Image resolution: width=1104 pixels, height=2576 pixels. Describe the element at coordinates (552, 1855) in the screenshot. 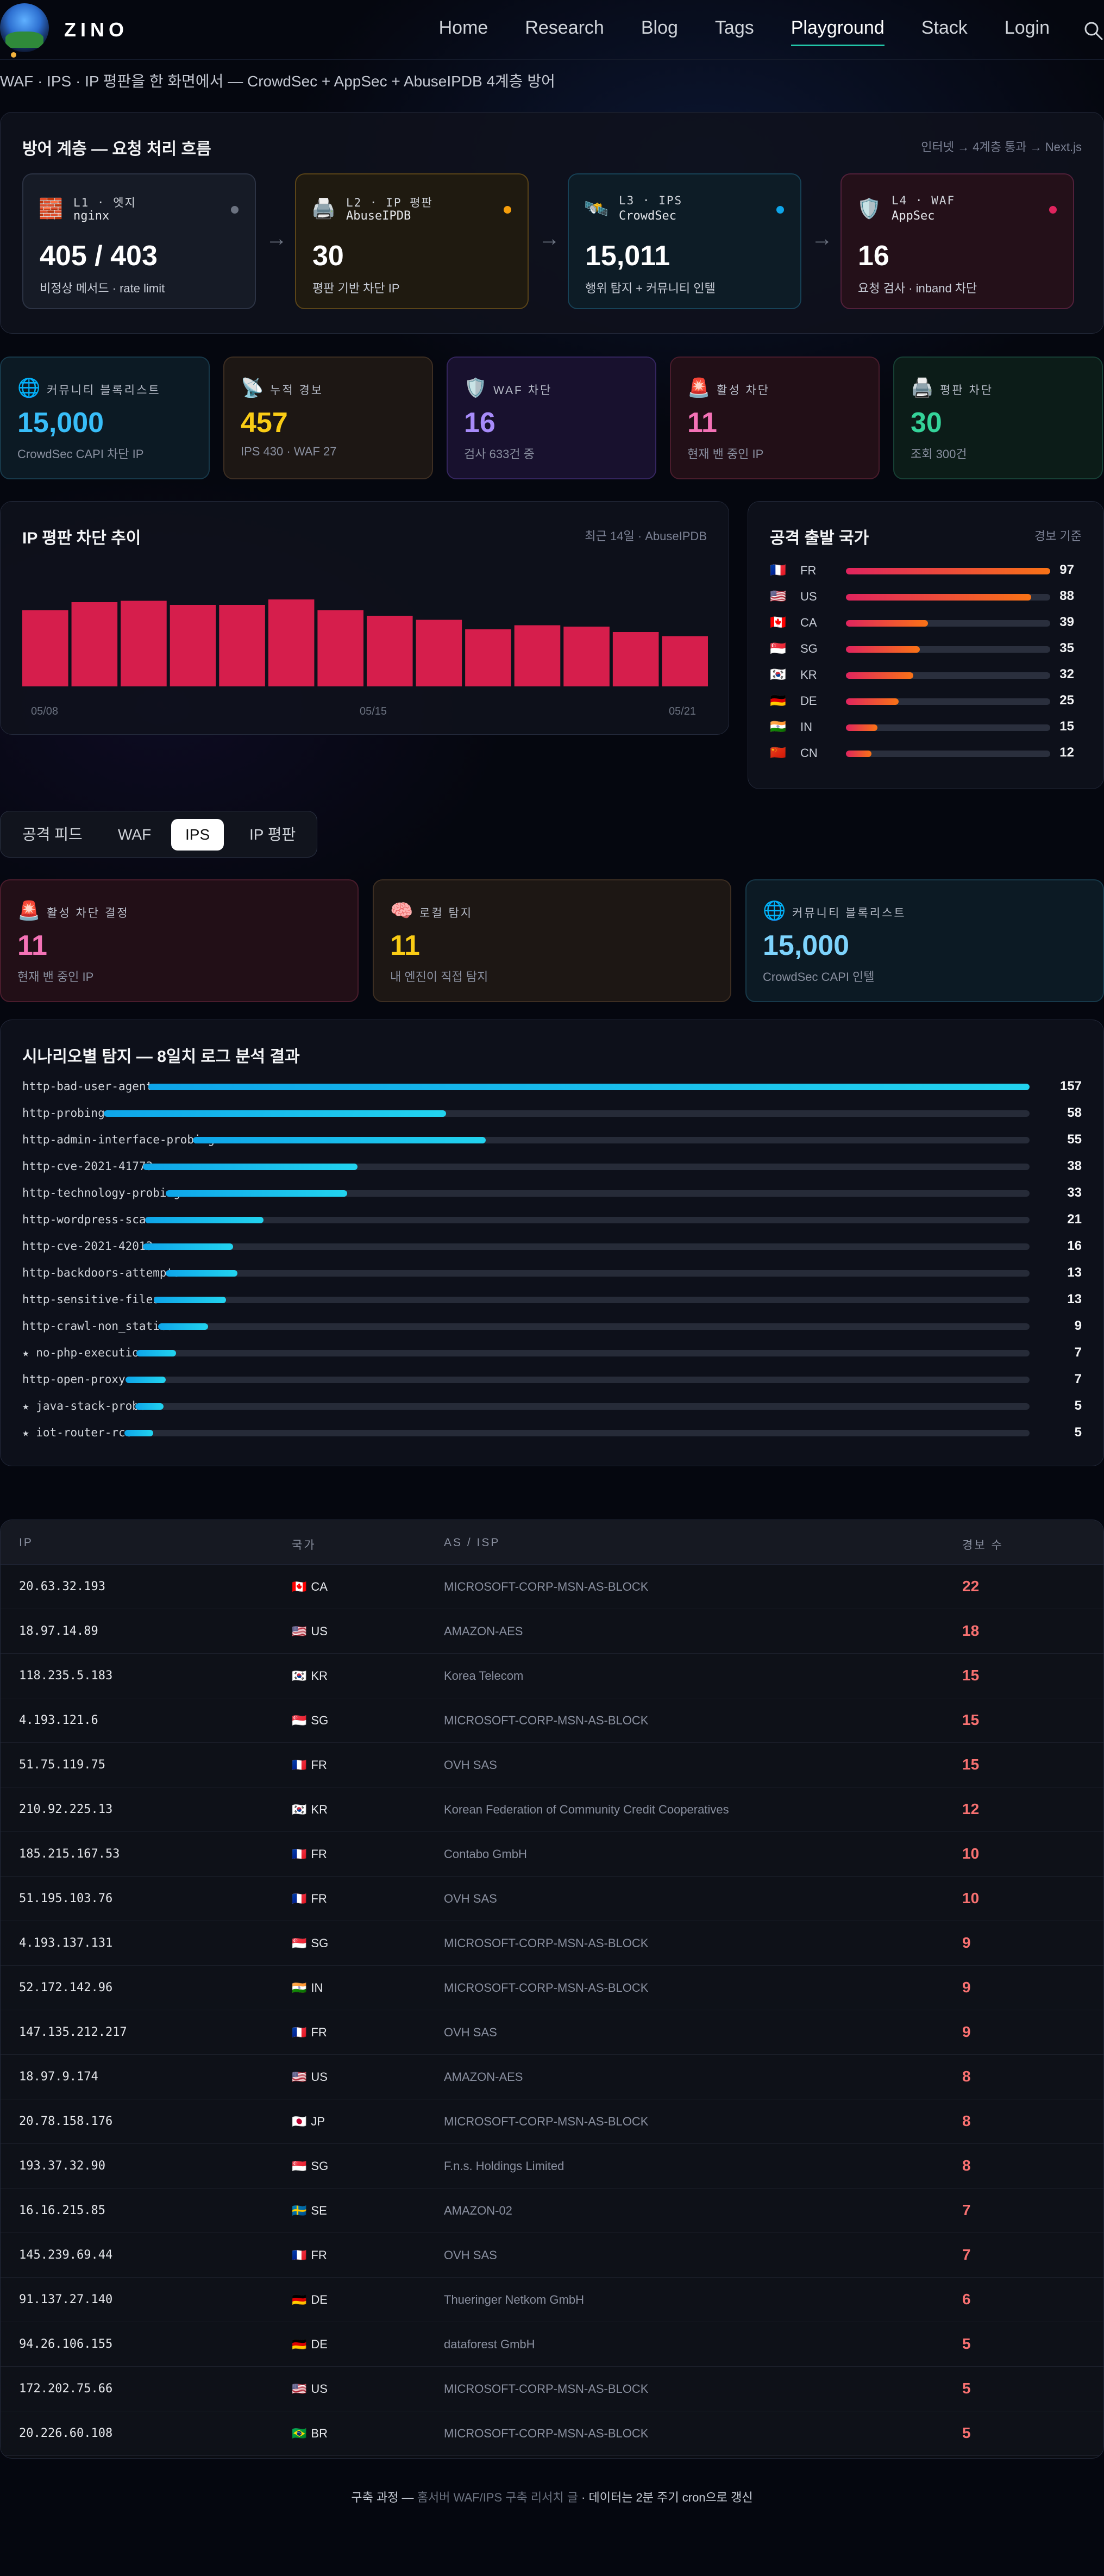

I see `table-row: 185.215.167.53 🇫🇷 FR Contabo GmbH 10` at that location.